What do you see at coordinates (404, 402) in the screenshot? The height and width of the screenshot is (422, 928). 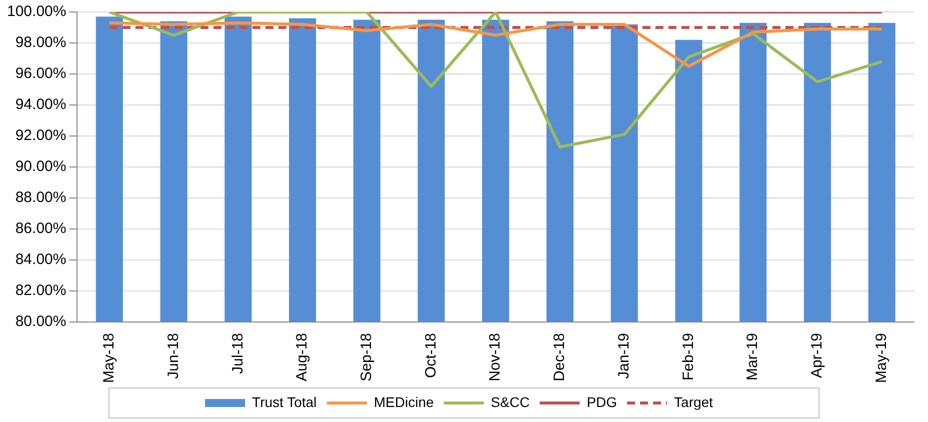 I see `legend-label: MEDicine` at bounding box center [404, 402].